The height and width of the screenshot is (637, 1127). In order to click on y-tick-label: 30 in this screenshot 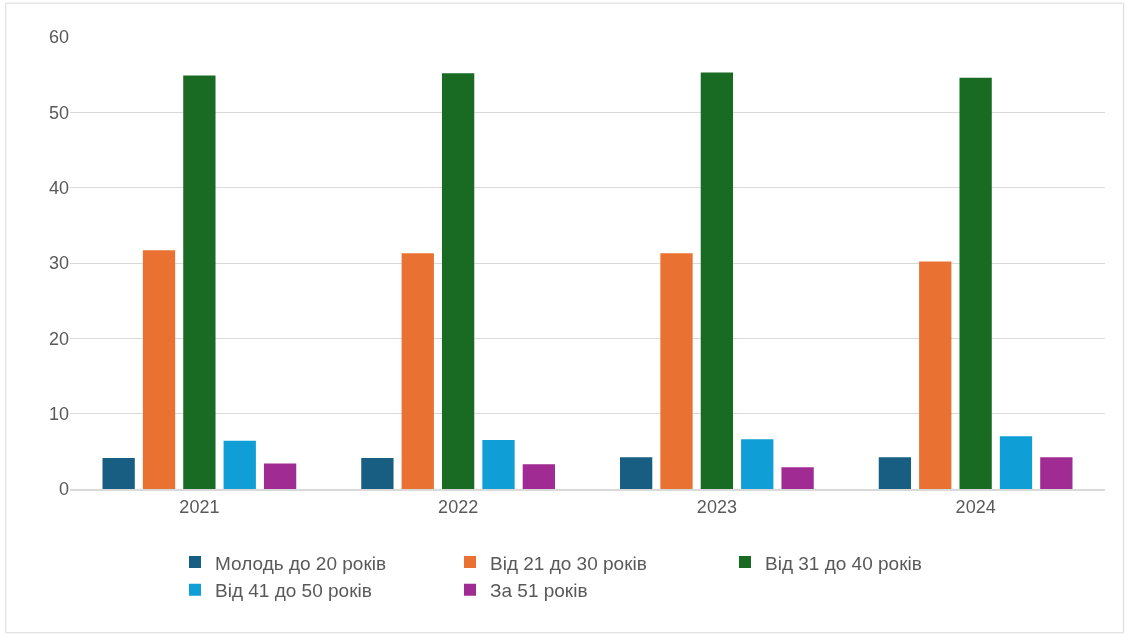, I will do `click(58, 263)`.